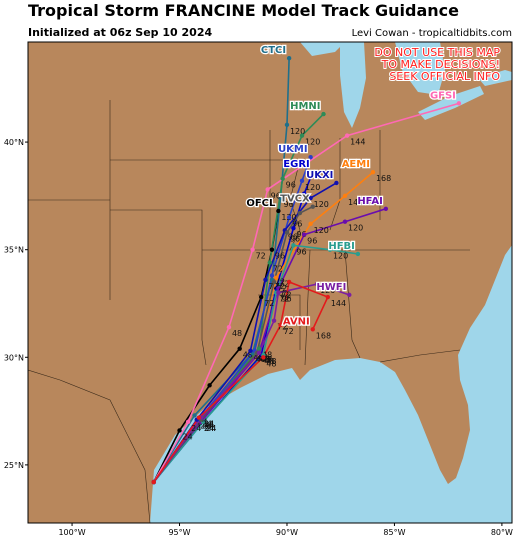 Image resolution: width=518 pixels, height=540 pixels. I want to click on lake-michigan, so click(353, 85).